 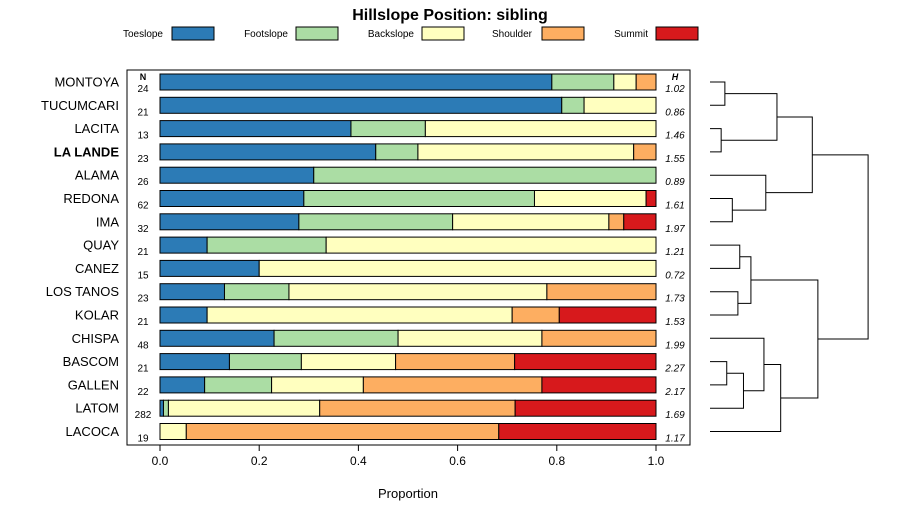 What do you see at coordinates (229, 222) in the screenshot?
I see `bar-segment-ima-toeslope` at bounding box center [229, 222].